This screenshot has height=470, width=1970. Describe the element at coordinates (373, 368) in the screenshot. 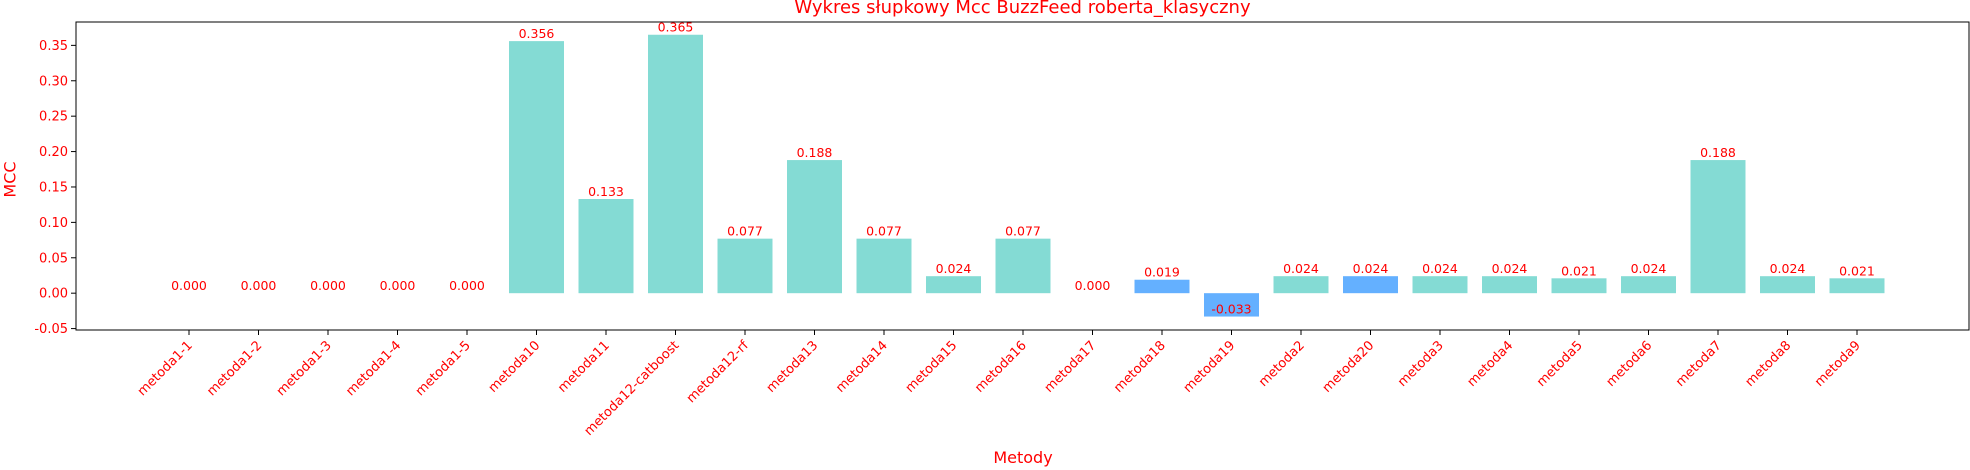

I see `x-tick-label: metoda1-4` at that location.